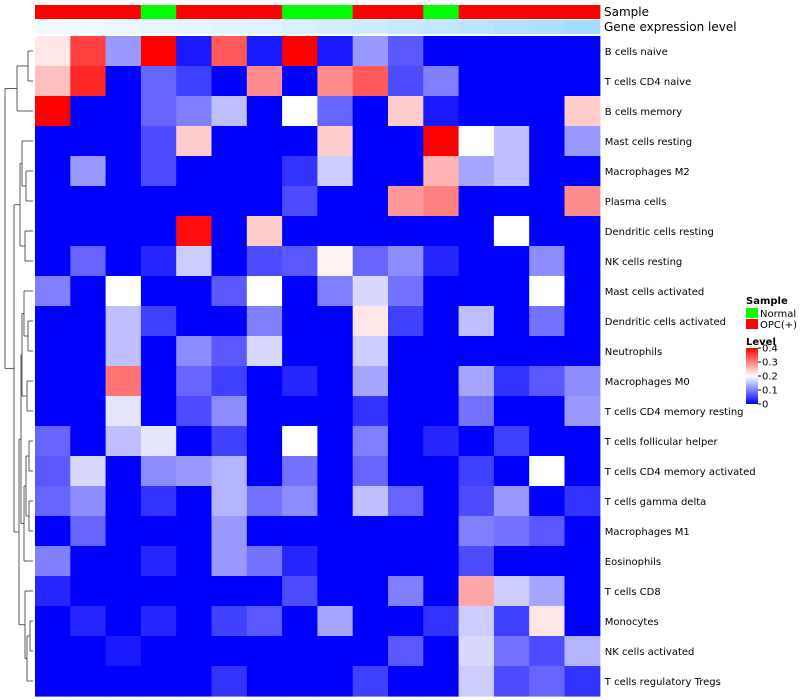 The height and width of the screenshot is (700, 800). I want to click on row-dendrogram, so click(18, 366).